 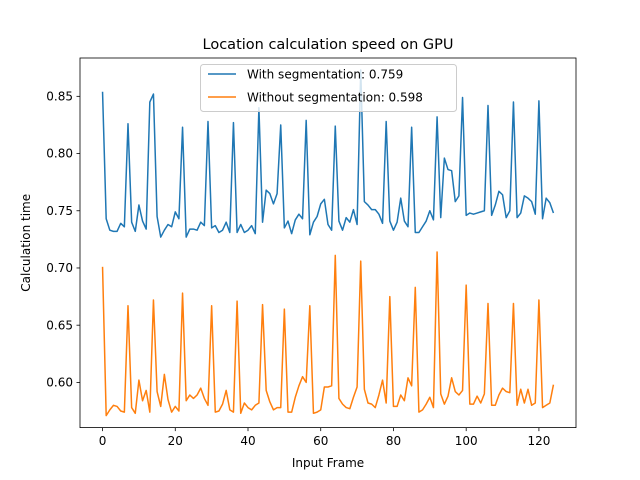 I want to click on y-tick-label: 0.60, so click(x=59, y=383).